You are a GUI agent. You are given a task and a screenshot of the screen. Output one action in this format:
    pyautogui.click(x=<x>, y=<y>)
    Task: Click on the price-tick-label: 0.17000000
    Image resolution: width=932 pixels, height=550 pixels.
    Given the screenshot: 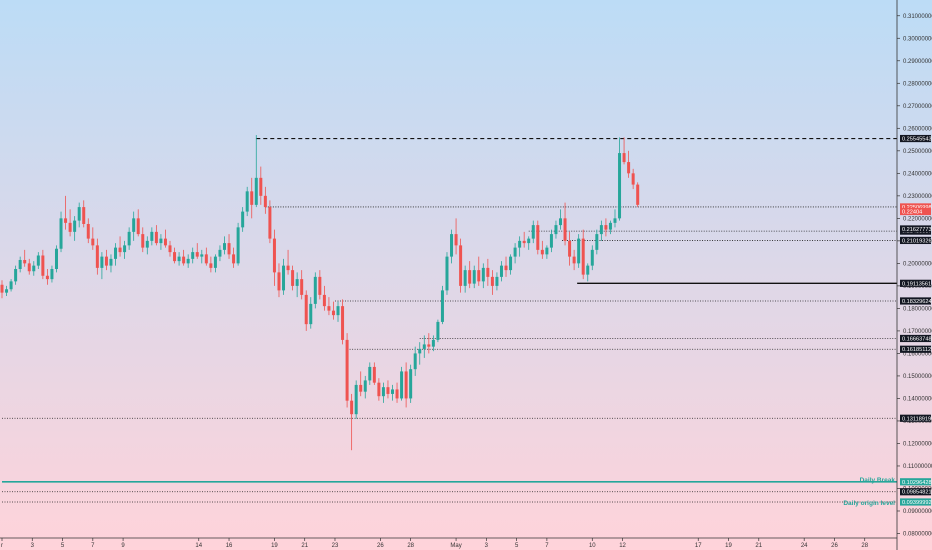 What is the action you would take?
    pyautogui.click(x=917, y=332)
    